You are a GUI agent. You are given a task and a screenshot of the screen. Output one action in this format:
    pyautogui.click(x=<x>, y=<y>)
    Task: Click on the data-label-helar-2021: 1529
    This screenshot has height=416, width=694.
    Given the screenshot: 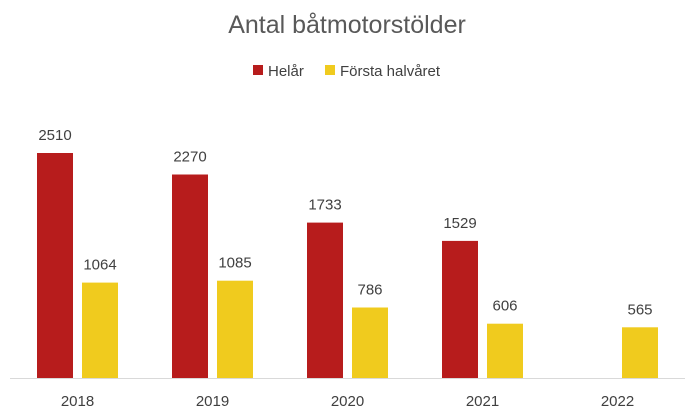 What is the action you would take?
    pyautogui.click(x=459, y=223)
    